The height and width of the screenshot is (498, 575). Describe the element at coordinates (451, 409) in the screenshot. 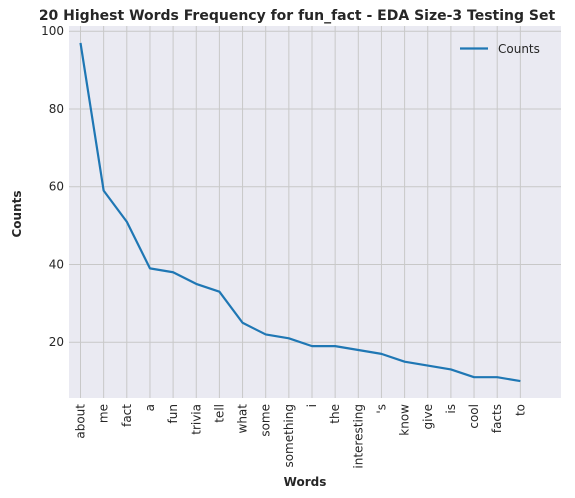

I see `x-tick-label: is` at that location.